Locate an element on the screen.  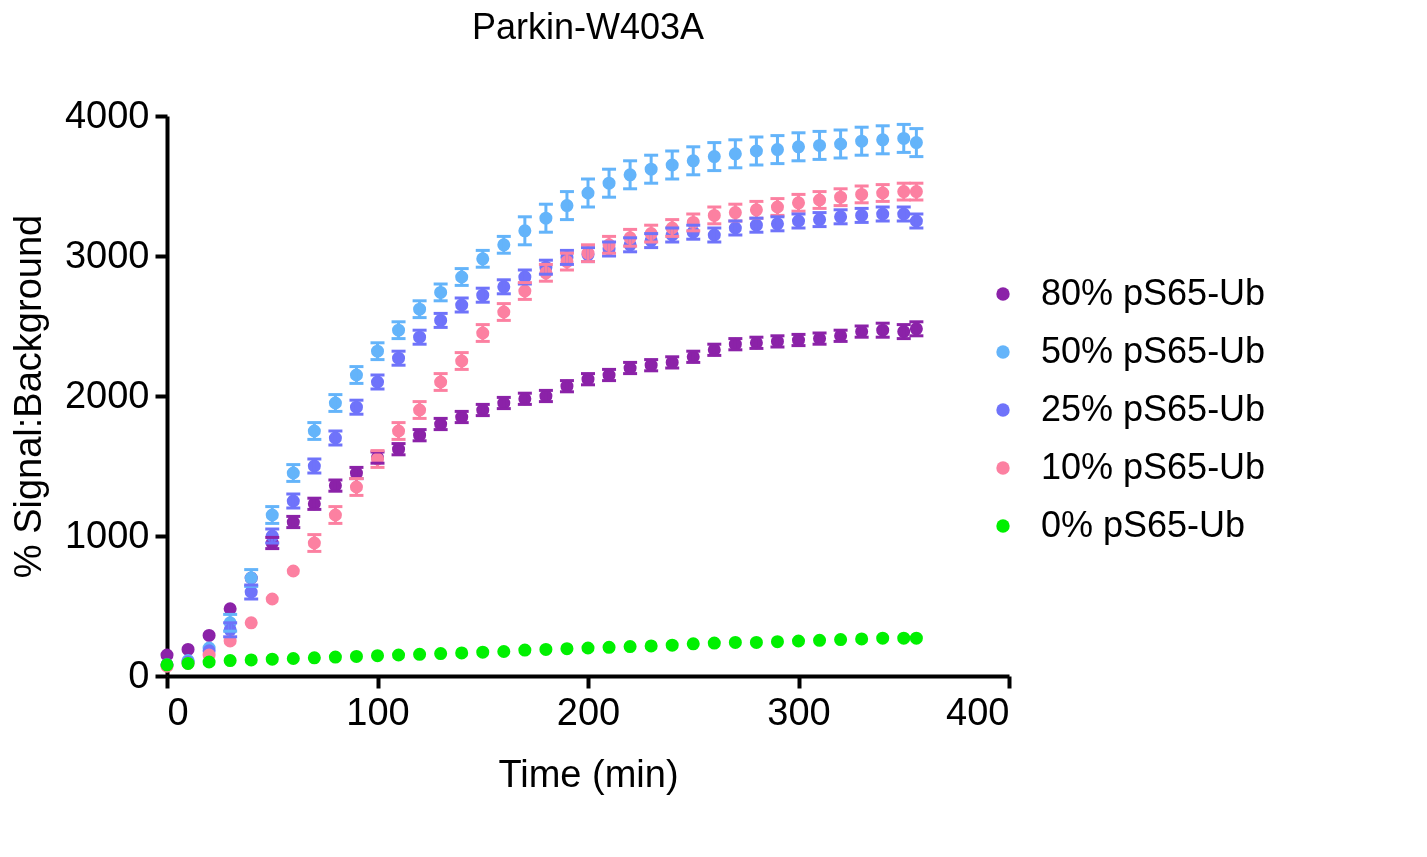
y-tick-label: 4000 is located at coordinates (107, 114).